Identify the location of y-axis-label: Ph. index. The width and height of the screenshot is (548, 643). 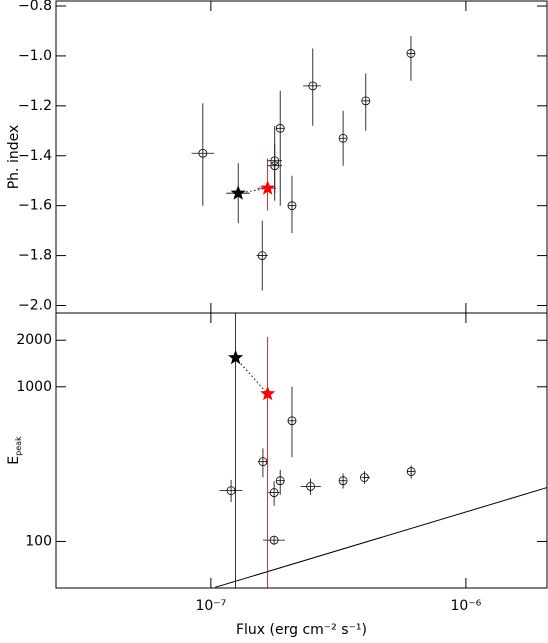
(14, 157).